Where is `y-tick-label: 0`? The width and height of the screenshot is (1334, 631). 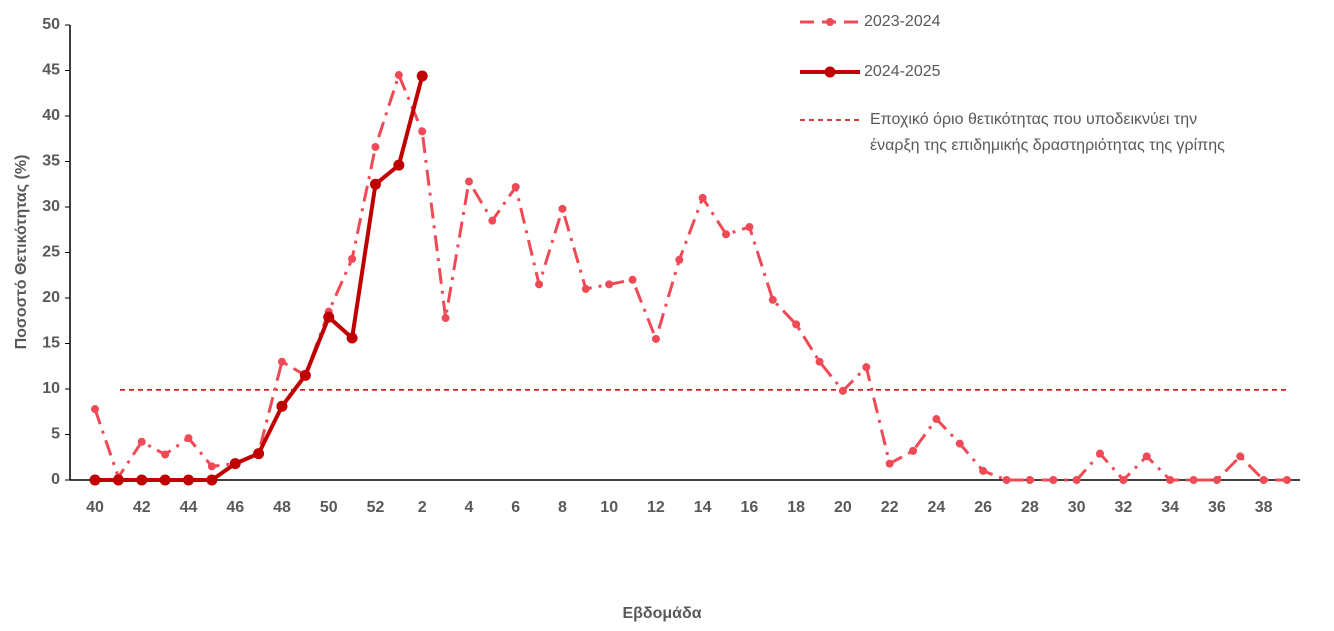 y-tick-label: 0 is located at coordinates (55, 479).